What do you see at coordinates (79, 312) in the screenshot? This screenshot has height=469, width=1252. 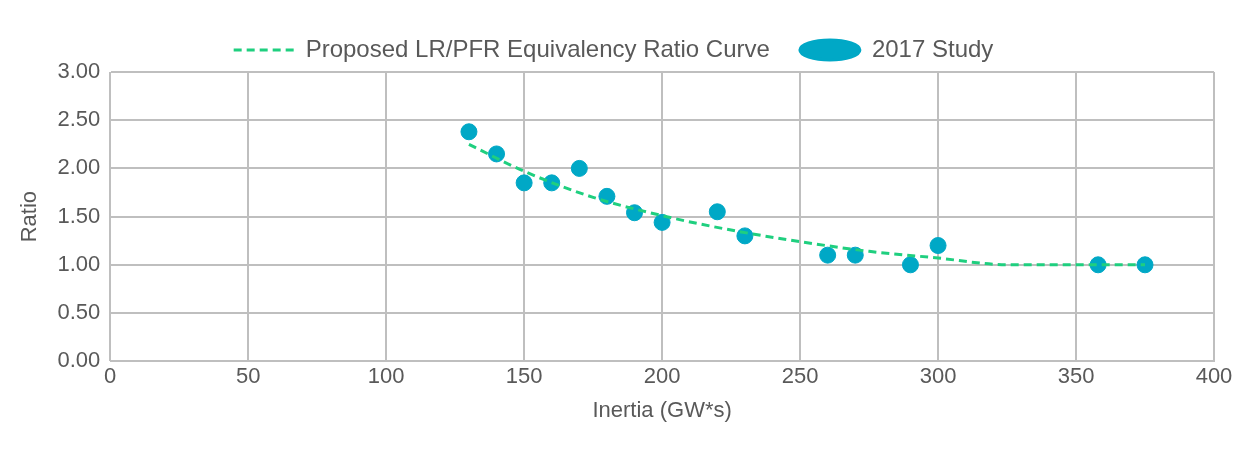 I see `y-tick-label: 0.50` at bounding box center [79, 312].